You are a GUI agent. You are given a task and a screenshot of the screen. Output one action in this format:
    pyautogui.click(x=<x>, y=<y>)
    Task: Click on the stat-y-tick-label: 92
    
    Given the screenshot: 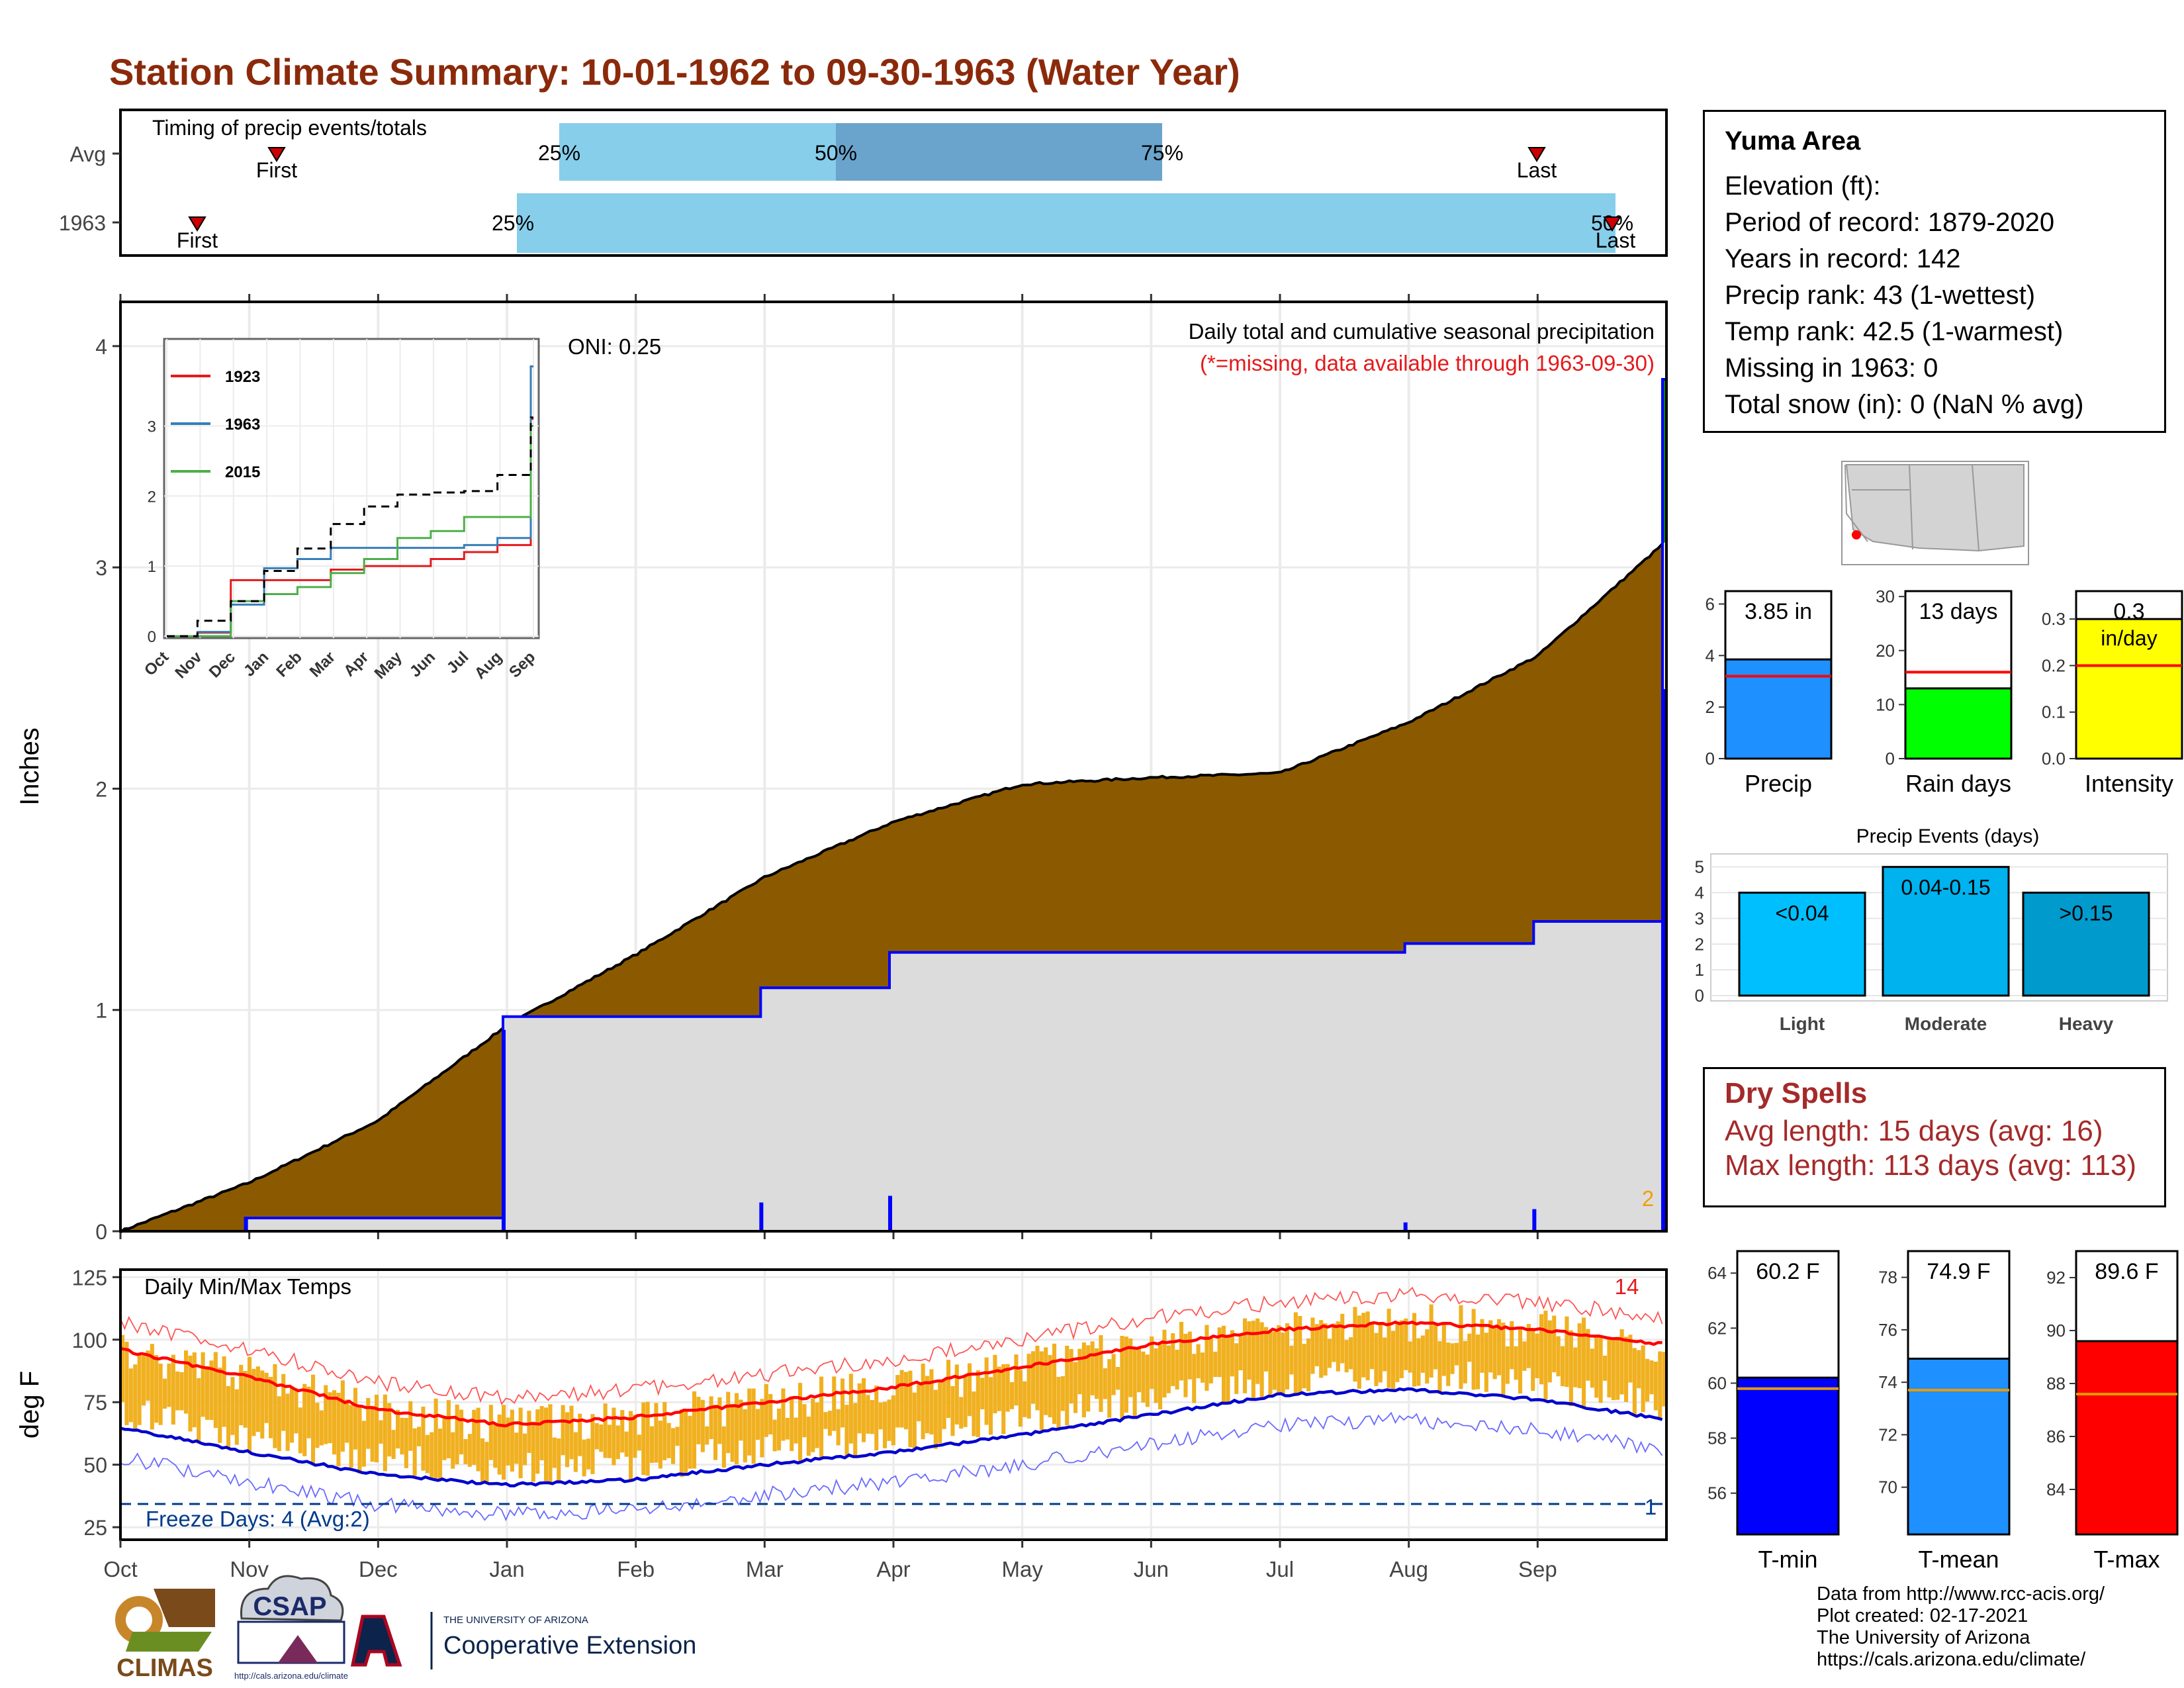 What is the action you would take?
    pyautogui.click(x=2056, y=1278)
    